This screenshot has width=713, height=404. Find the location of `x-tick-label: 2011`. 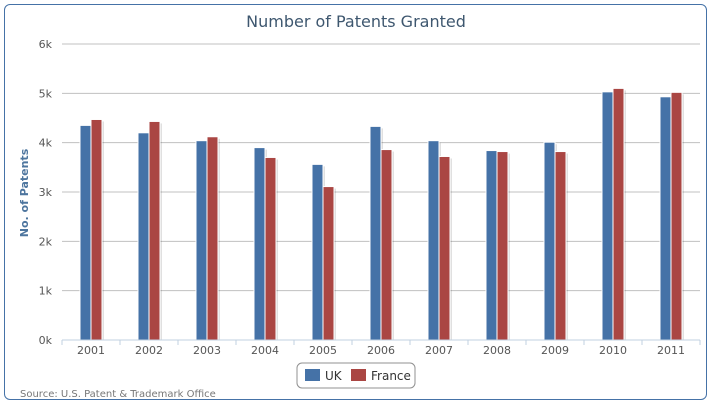

x-tick-label: 2011 is located at coordinates (671, 350).